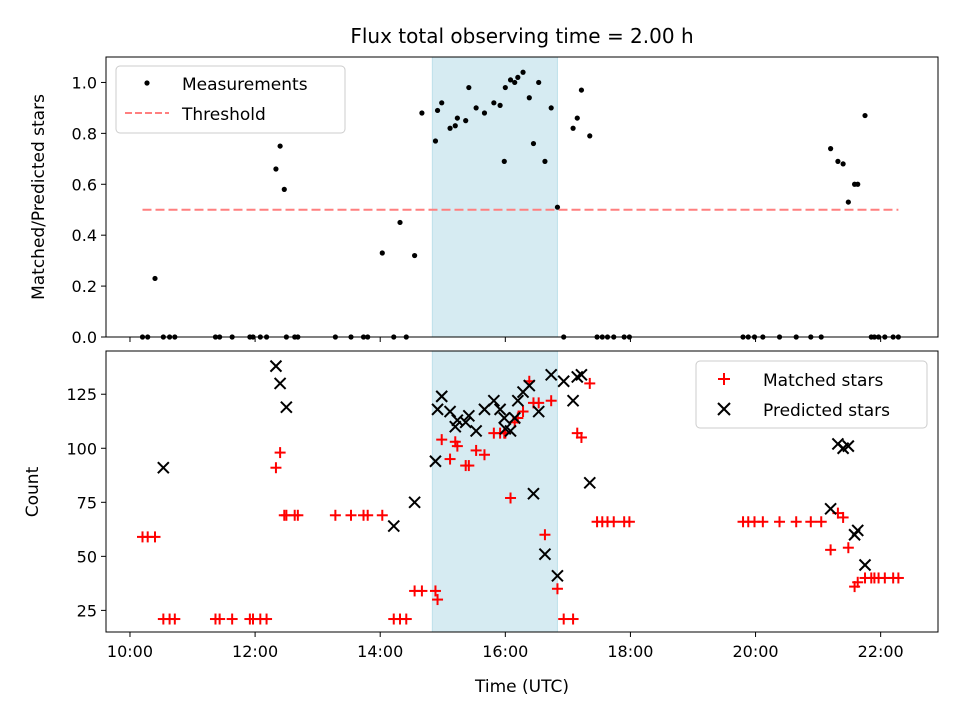 This screenshot has width=960, height=720. I want to click on legend-predicted-label: Predicted stars, so click(826, 411).